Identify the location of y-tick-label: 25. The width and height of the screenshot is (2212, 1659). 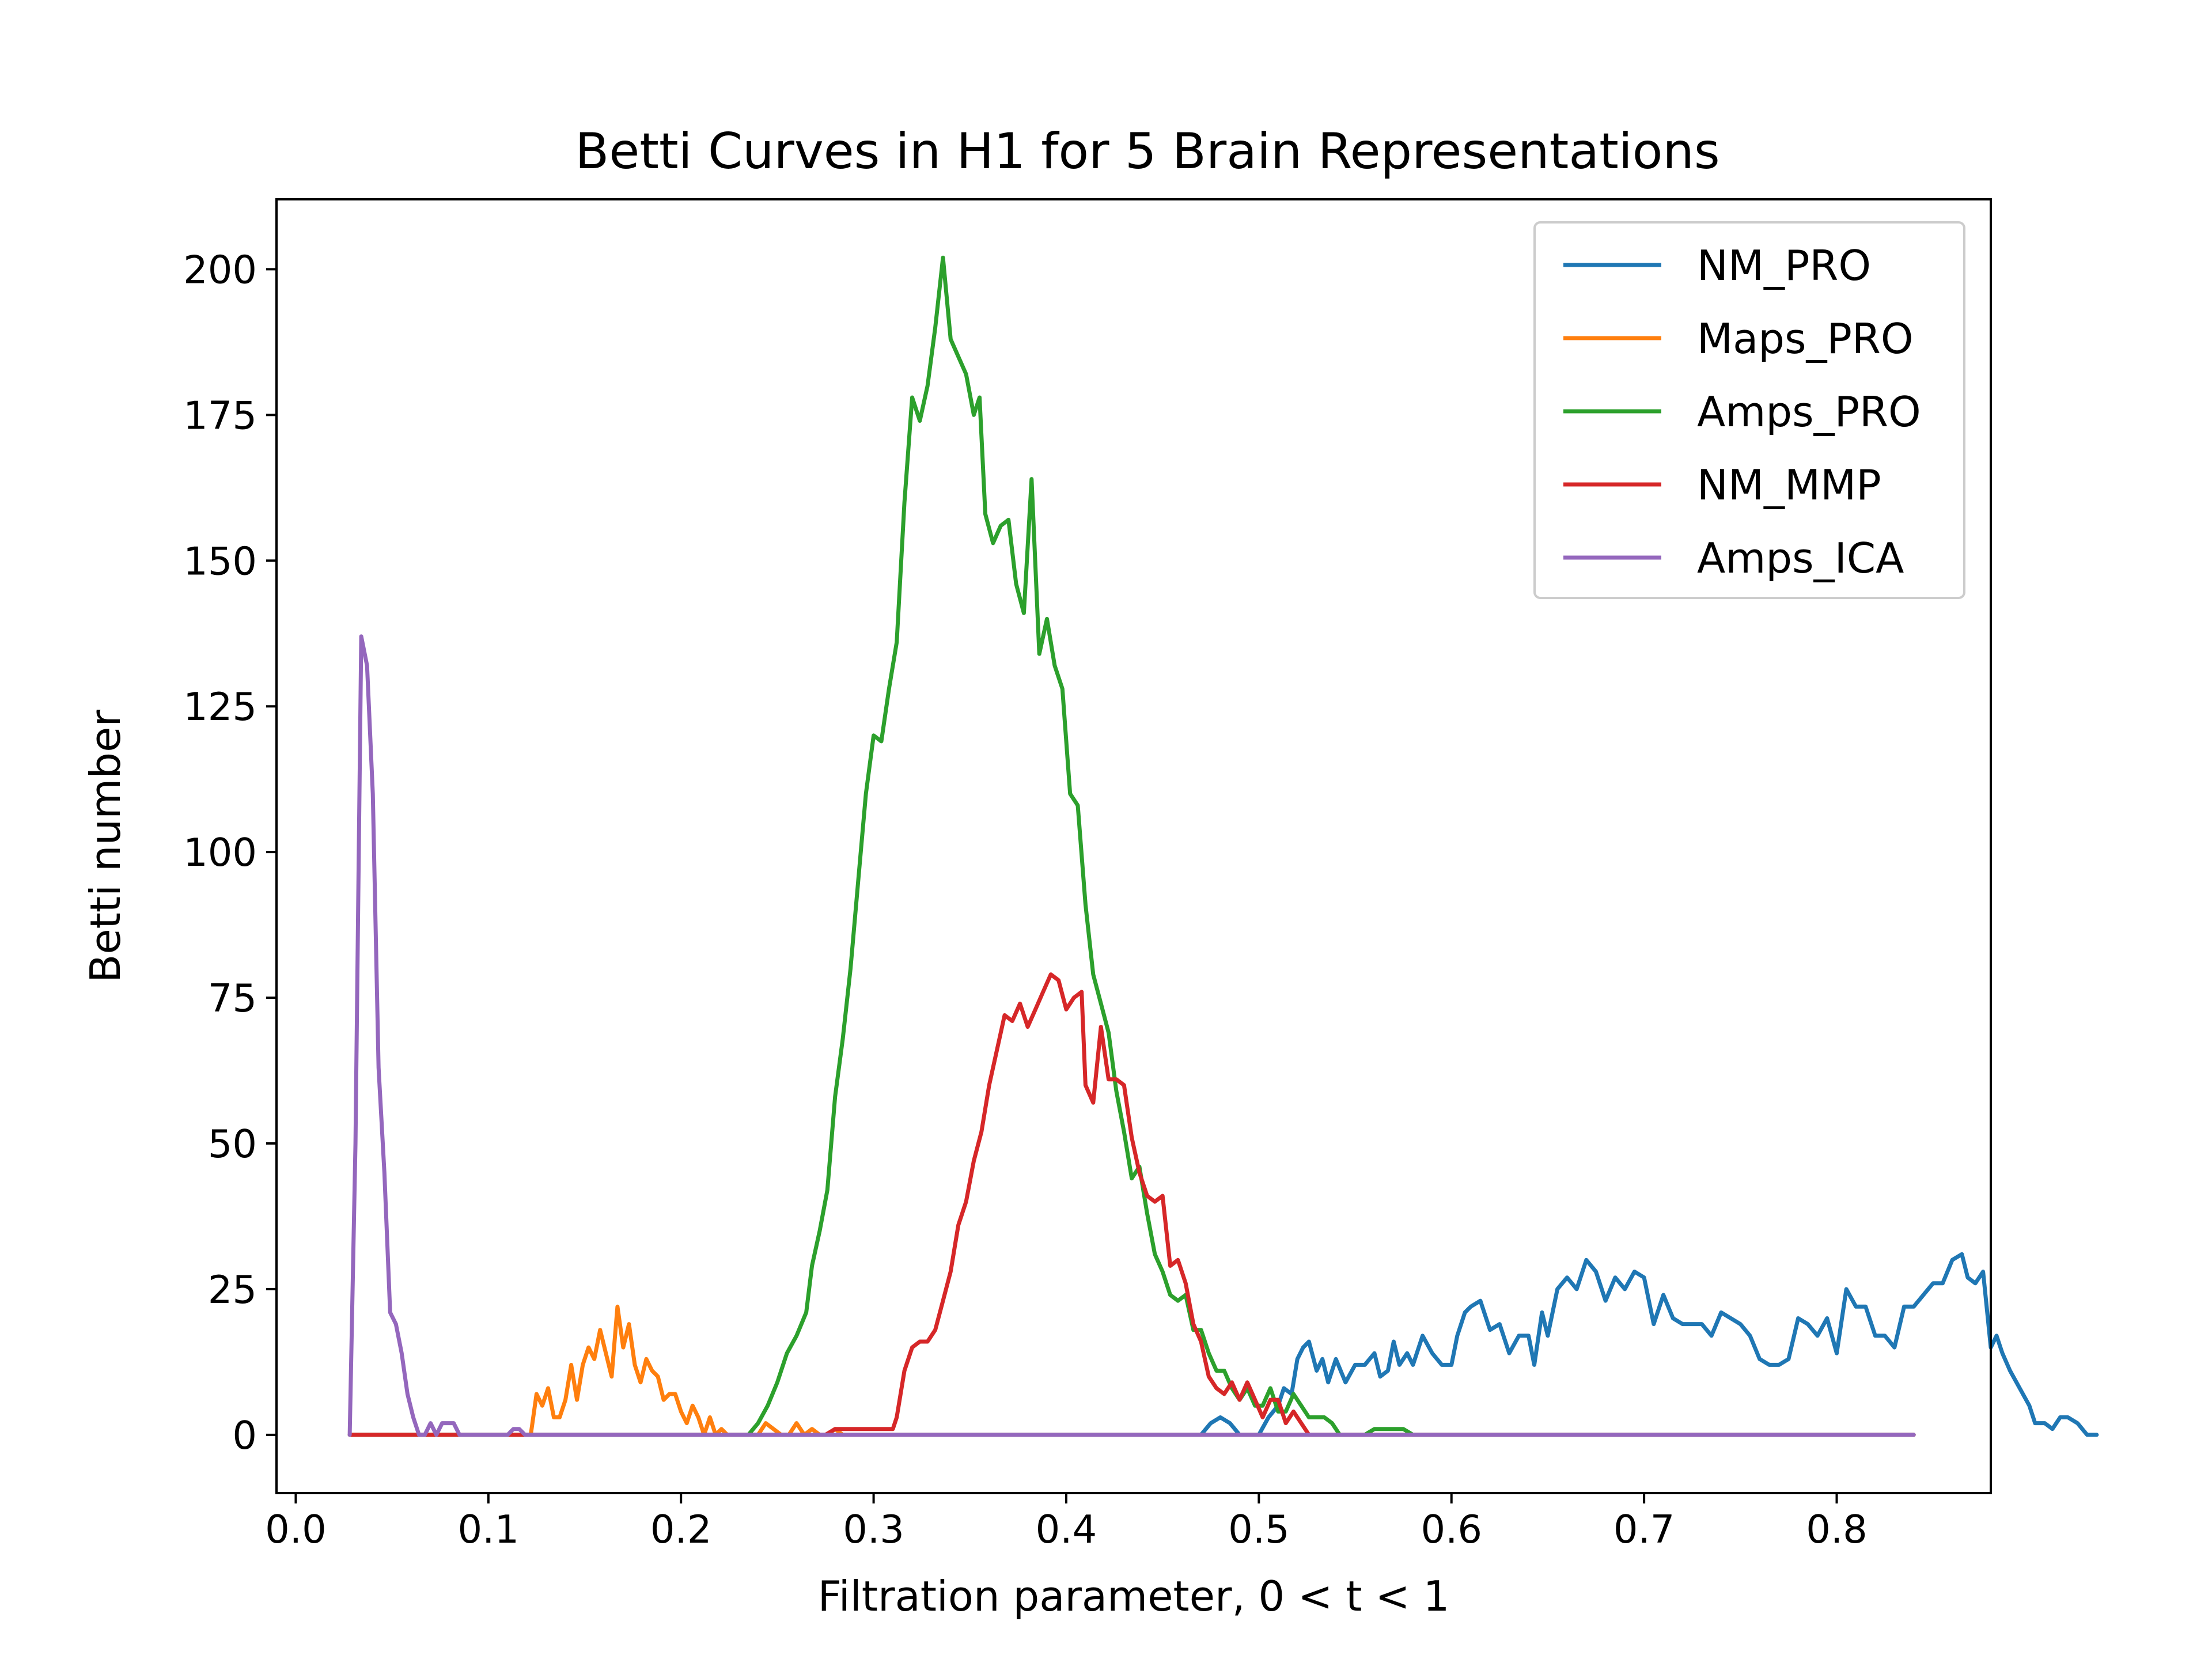
(232, 1289).